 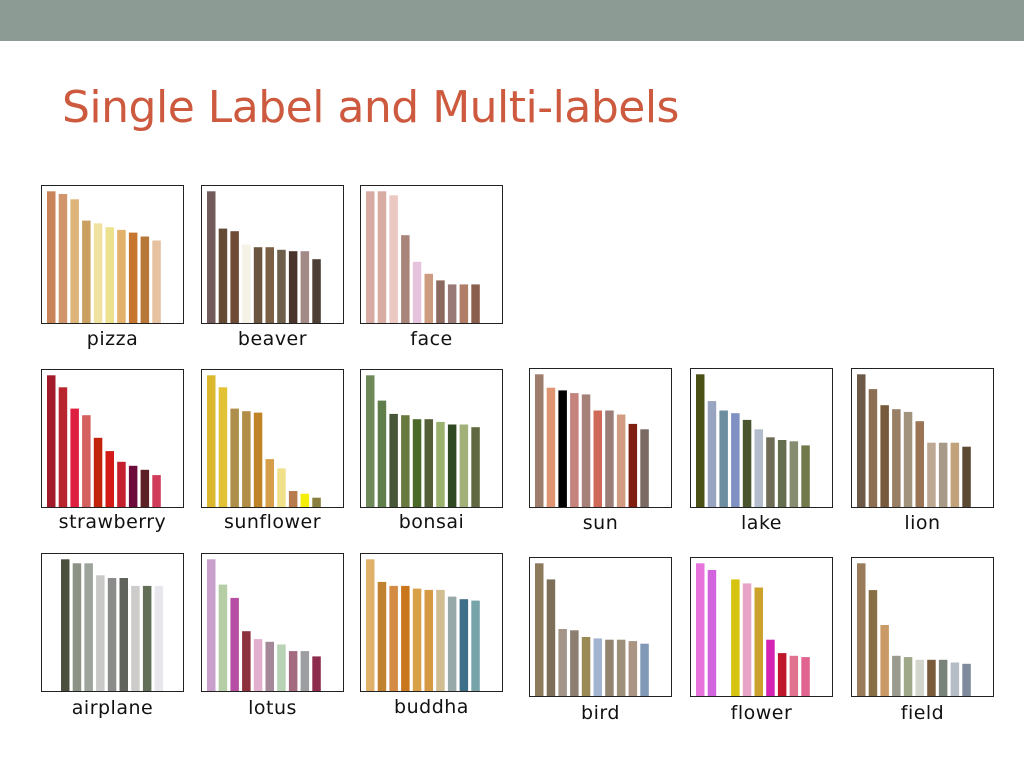 I want to click on chart-lake, so click(x=761, y=438).